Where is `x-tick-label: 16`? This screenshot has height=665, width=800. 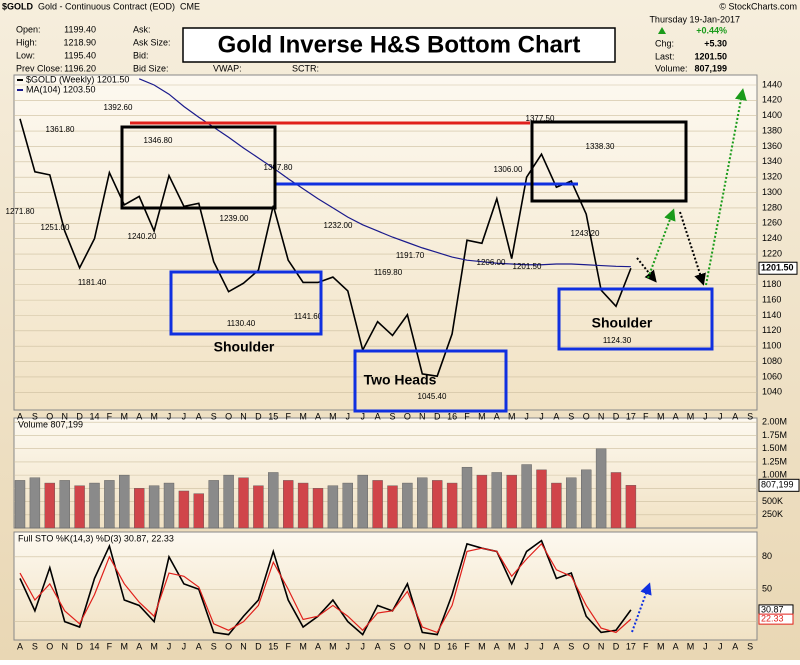 x-tick-label: 16 is located at coordinates (452, 646).